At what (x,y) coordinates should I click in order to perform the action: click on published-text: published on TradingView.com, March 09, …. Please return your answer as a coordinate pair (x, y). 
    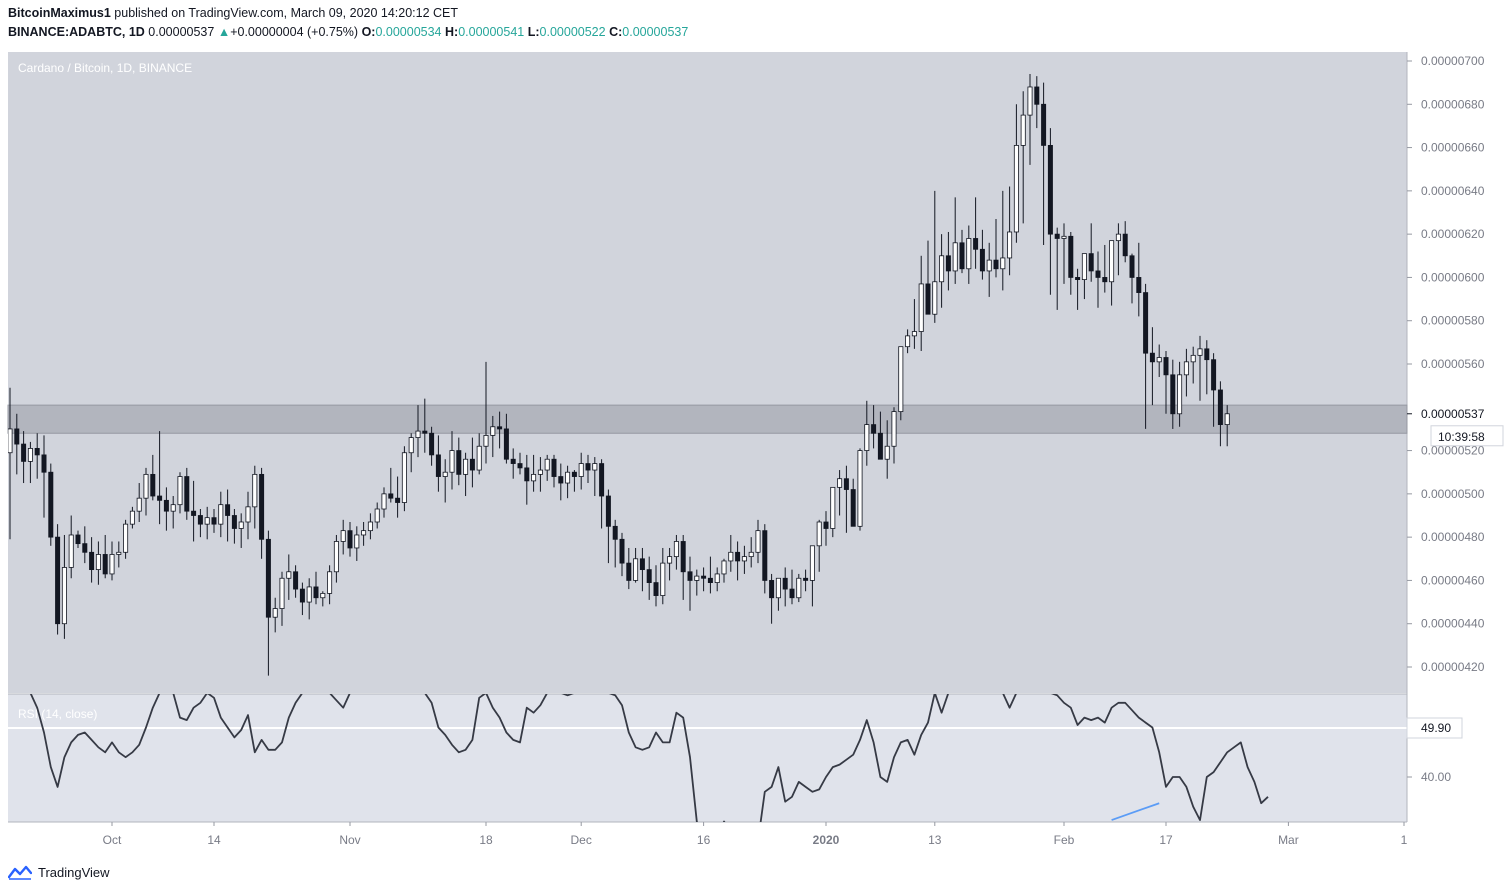
    Looking at the image, I should click on (286, 13).